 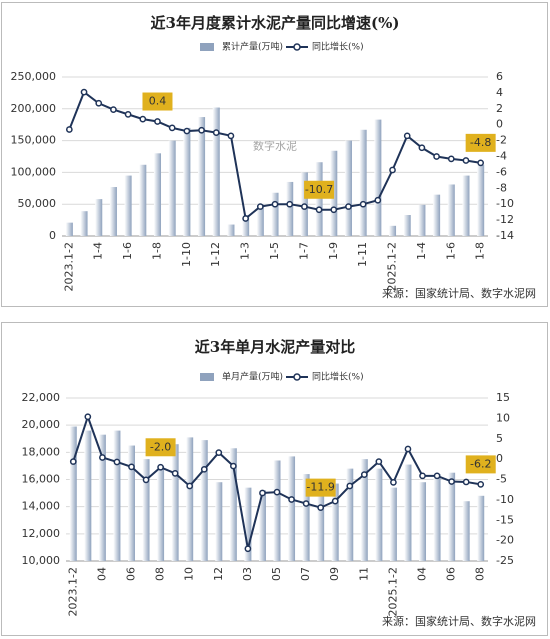 What do you see at coordinates (451, 574) in the screenshot?
I see `x-tick-label: 06` at bounding box center [451, 574].